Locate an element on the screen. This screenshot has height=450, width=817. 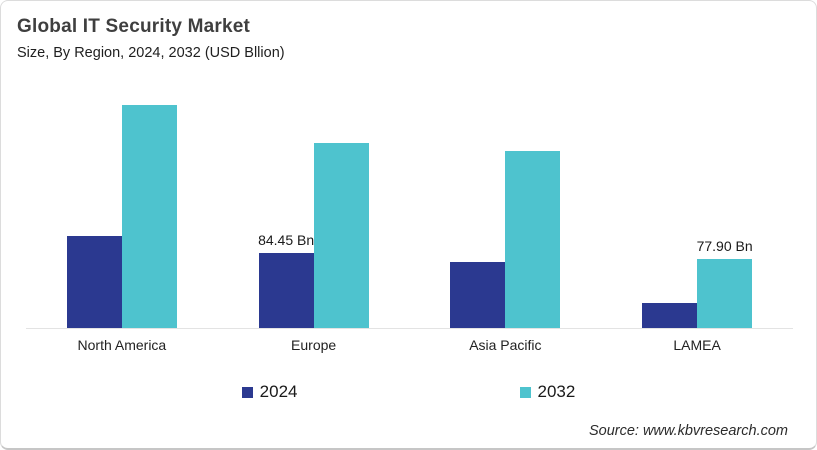
category-label-lamea: LAMEA is located at coordinates (697, 345).